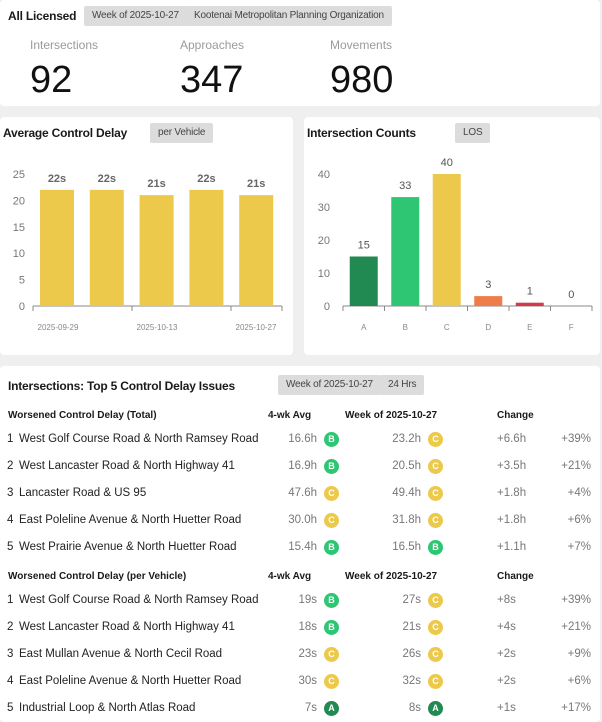 This screenshot has height=722, width=602. Describe the element at coordinates (576, 600) in the screenshot. I see `change-percent: +39%` at that location.